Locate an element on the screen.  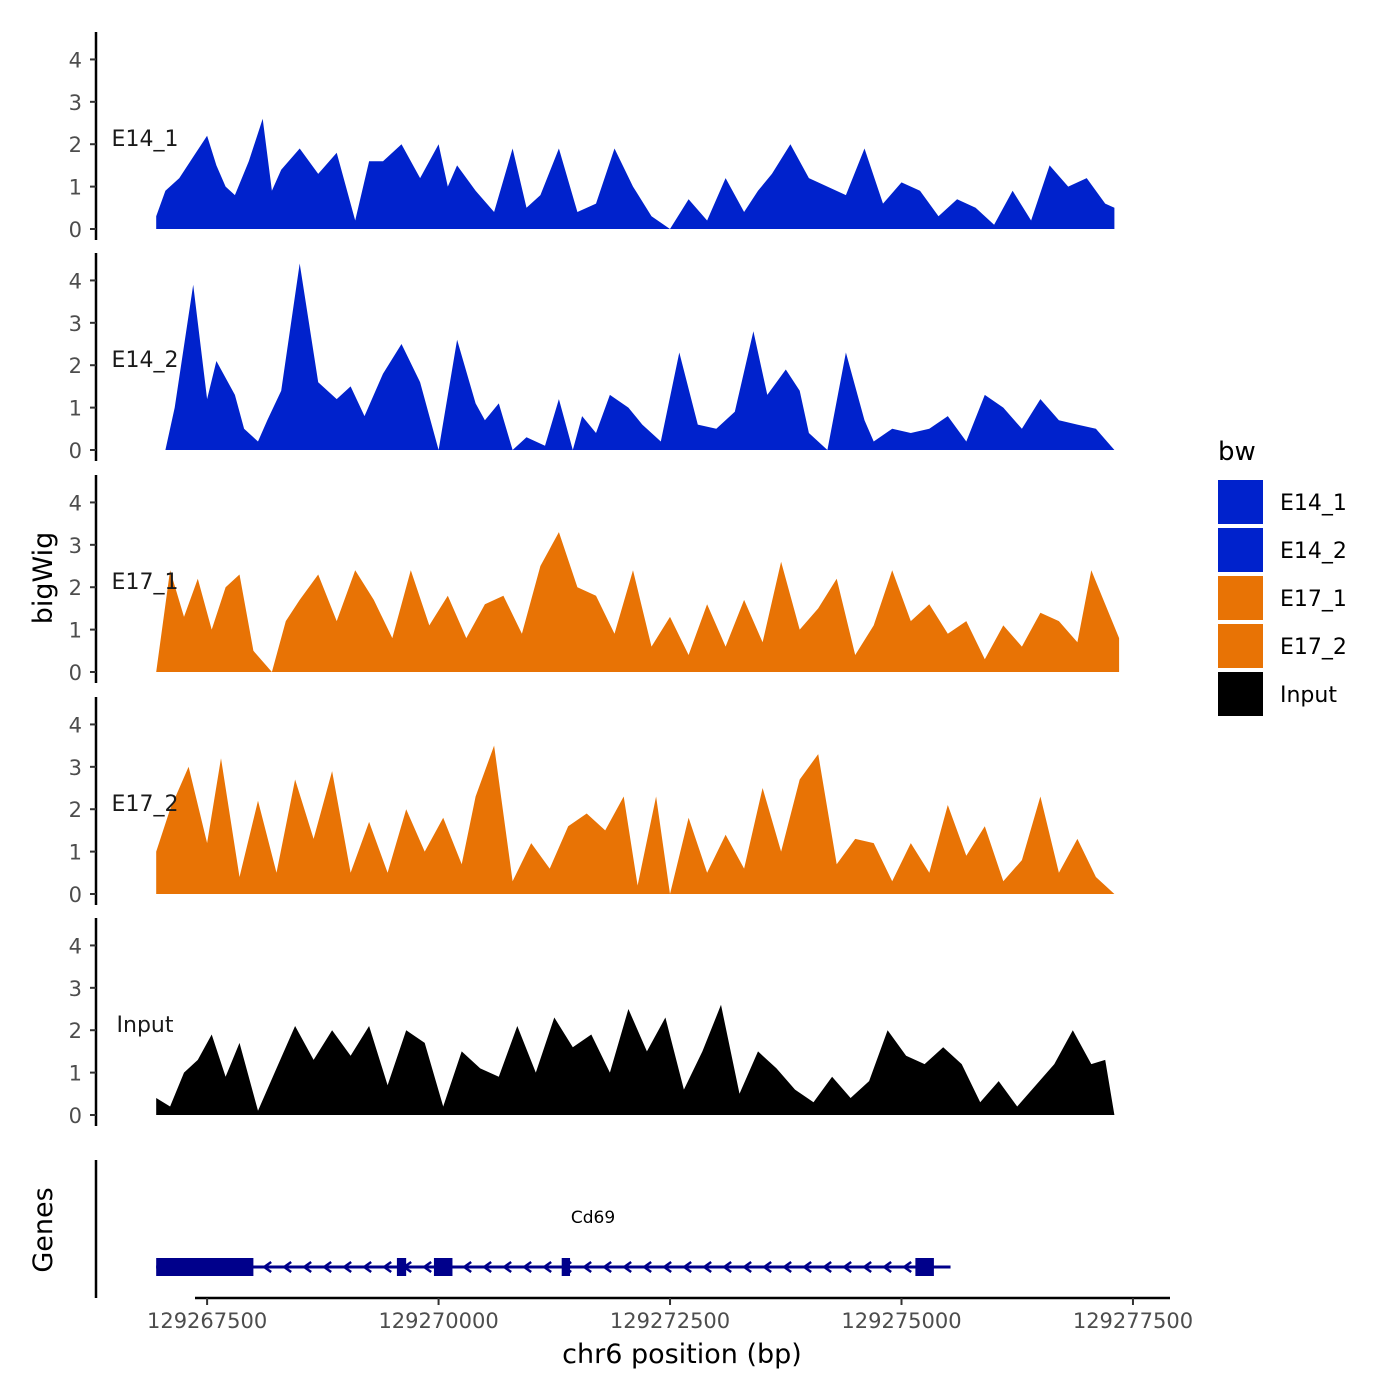
track-e14_1: 0 1 2 3 4 E14_1 is located at coordinates (592, 137).